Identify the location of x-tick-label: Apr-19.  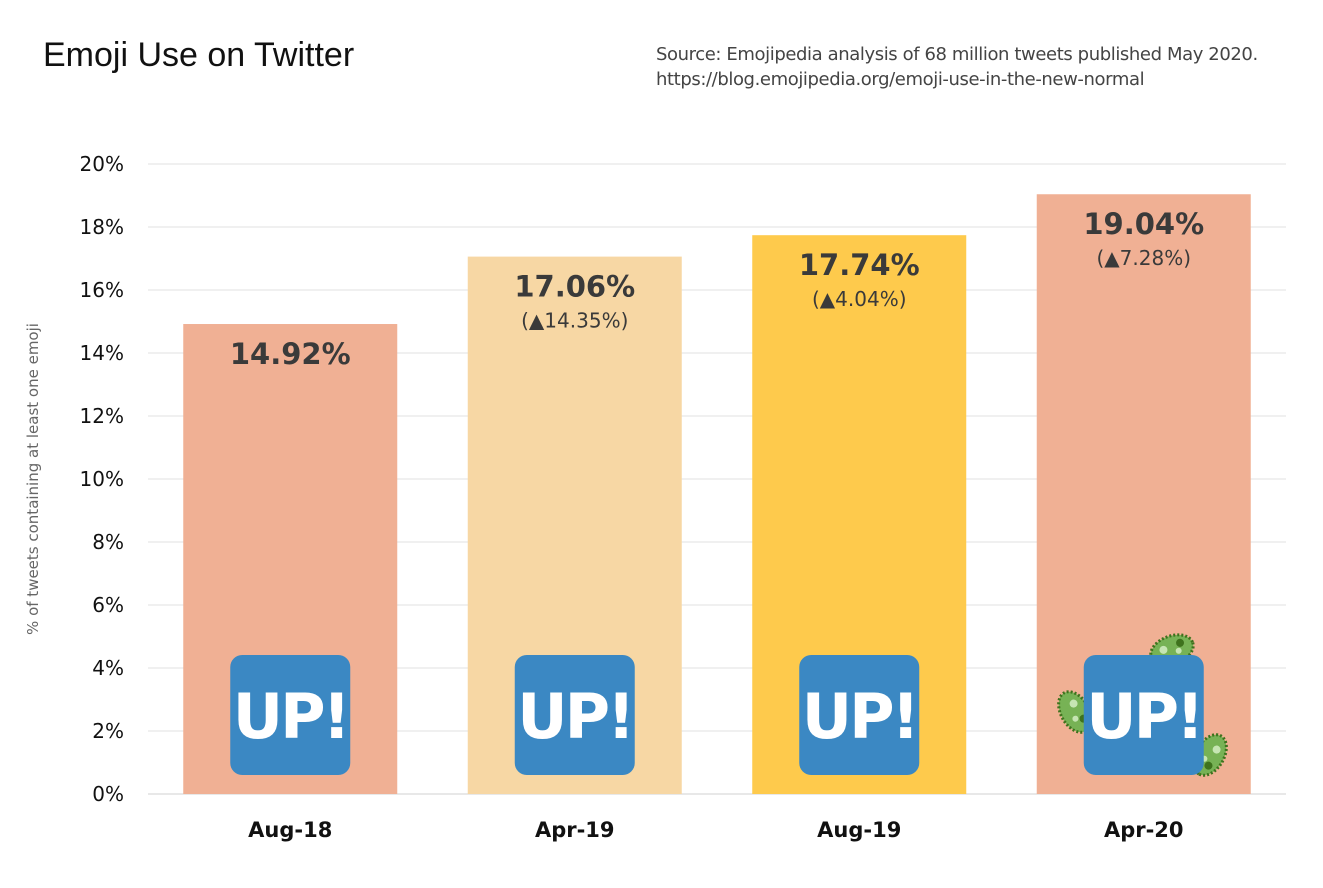
(575, 830).